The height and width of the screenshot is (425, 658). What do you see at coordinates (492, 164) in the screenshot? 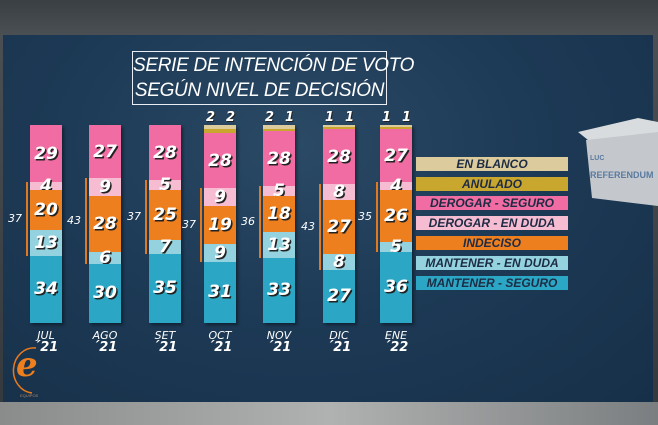
I see `legend-item-en-blanco: EN BLANCO` at bounding box center [492, 164].